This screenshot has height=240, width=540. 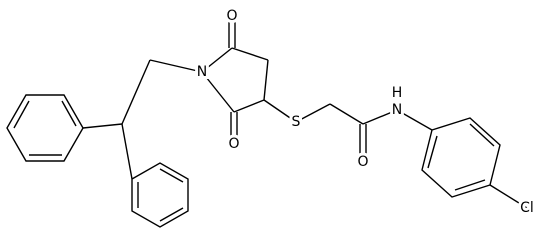 What do you see at coordinates (397, 93) in the screenshot?
I see `atom-label: H` at bounding box center [397, 93].